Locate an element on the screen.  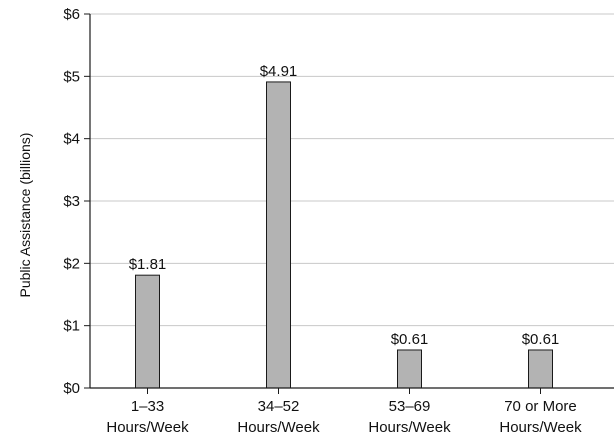
y-tick-label: $5 is located at coordinates (71, 76).